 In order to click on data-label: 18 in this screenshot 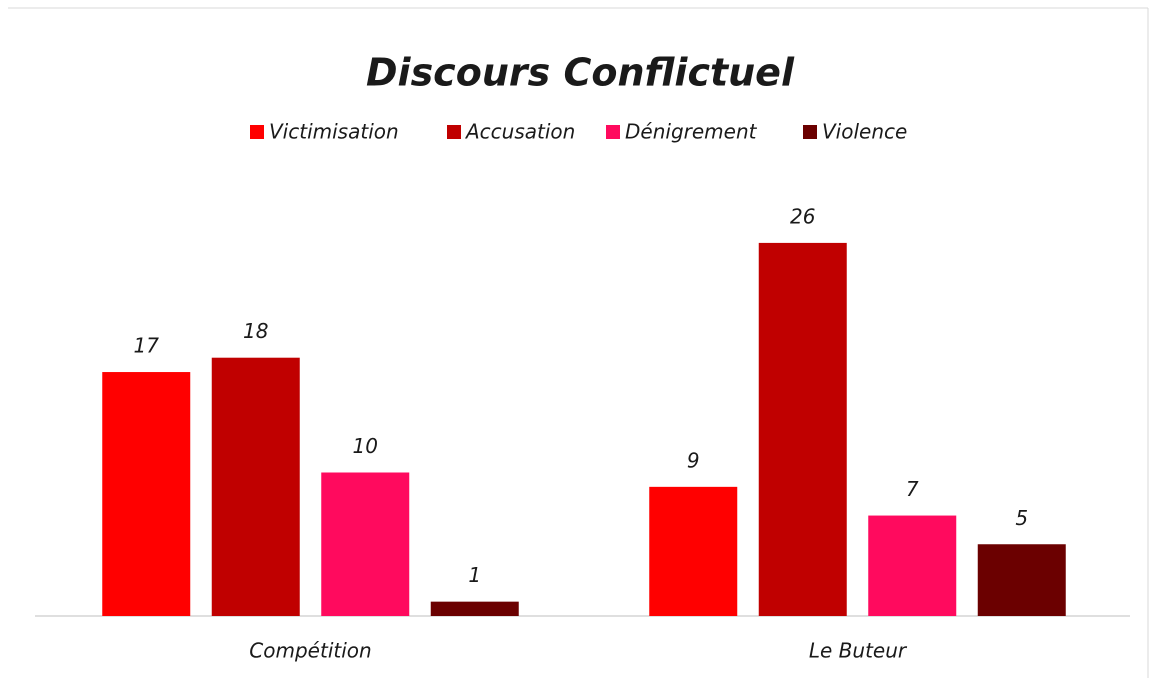, I will do `click(255, 331)`.